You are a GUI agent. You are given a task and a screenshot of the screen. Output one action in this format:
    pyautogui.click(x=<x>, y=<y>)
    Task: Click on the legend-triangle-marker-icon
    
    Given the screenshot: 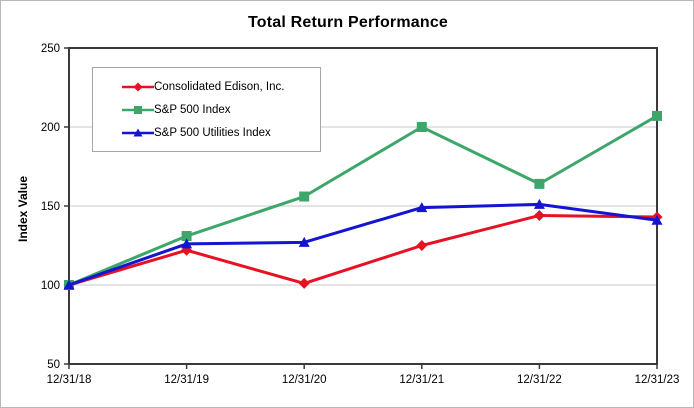 What is the action you would take?
    pyautogui.click(x=138, y=132)
    